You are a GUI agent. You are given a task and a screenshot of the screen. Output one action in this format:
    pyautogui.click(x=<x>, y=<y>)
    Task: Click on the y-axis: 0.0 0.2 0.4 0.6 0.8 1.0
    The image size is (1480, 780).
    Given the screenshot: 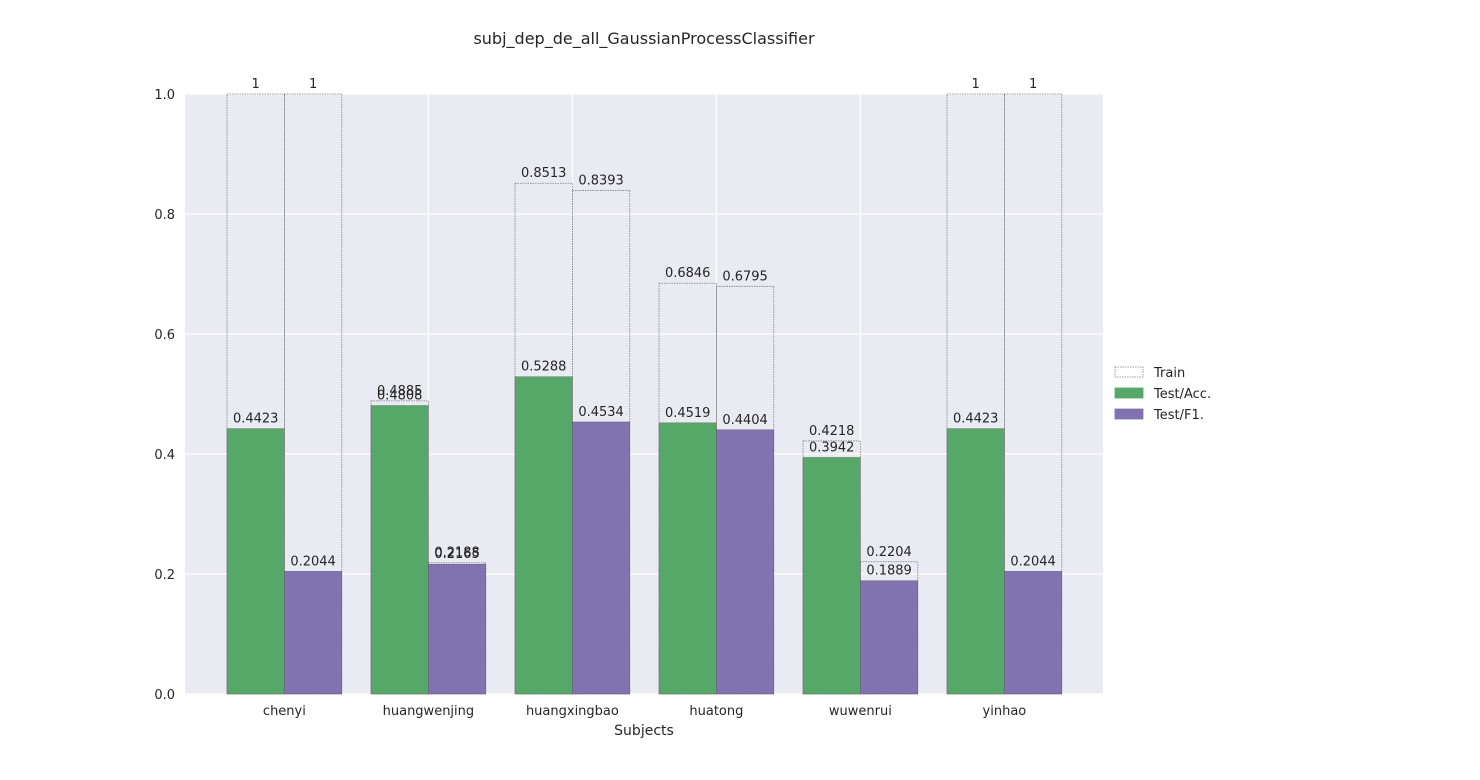 What is the action you would take?
    pyautogui.click(x=164, y=395)
    